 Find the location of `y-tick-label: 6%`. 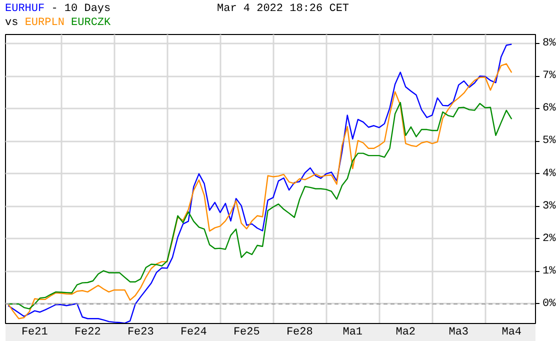

y-tick-label: 6% is located at coordinates (549, 108).